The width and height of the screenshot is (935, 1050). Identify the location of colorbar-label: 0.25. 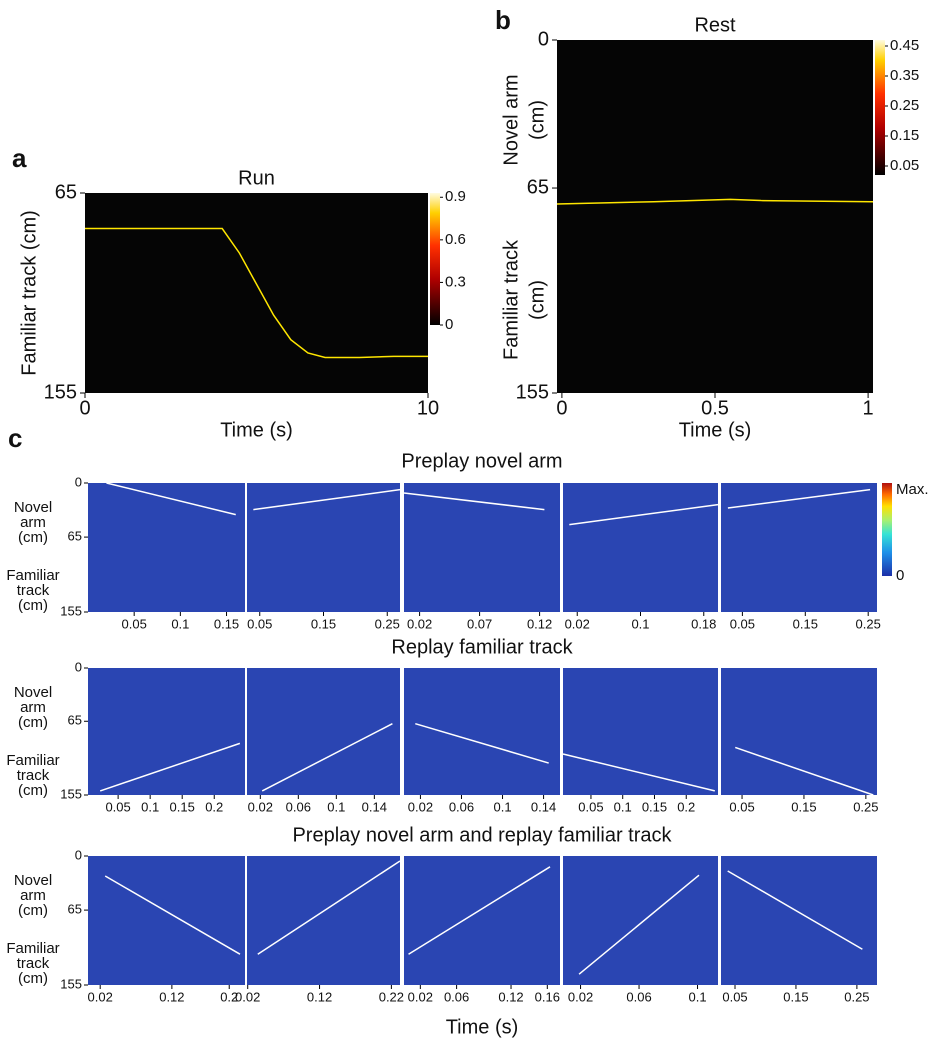
(904, 105).